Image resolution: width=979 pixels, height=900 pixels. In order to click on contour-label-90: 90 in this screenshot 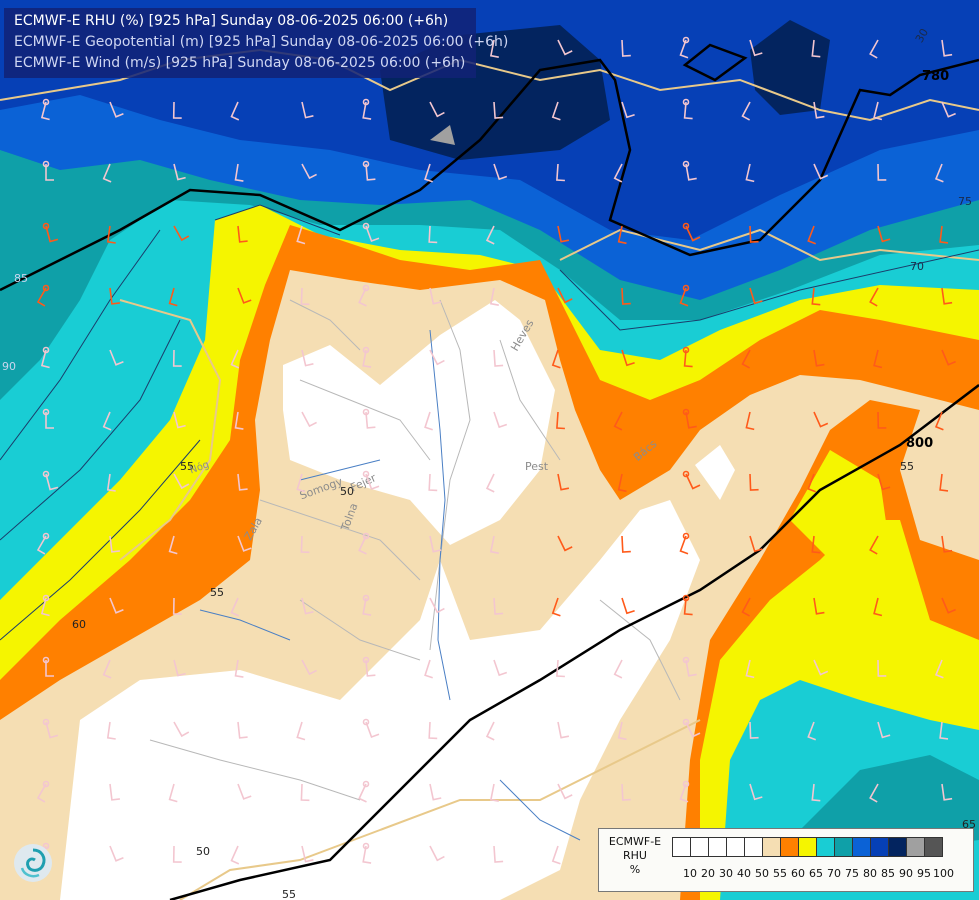, I will do `click(9, 366)`.